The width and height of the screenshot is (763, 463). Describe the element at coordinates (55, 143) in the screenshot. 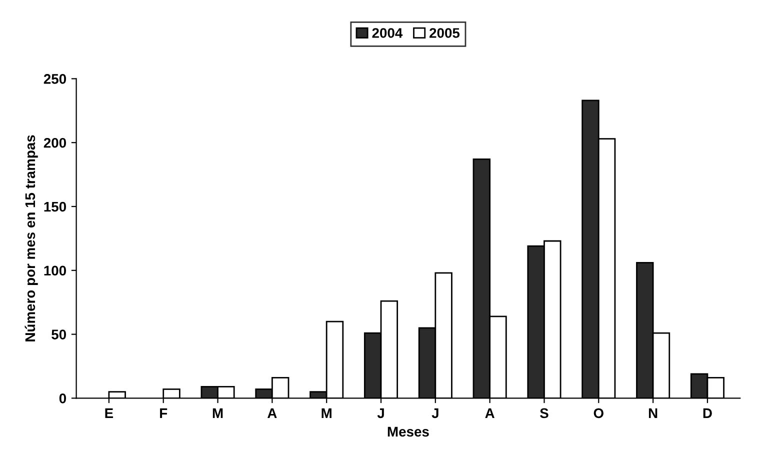

I see `y-tick-label: 200` at that location.